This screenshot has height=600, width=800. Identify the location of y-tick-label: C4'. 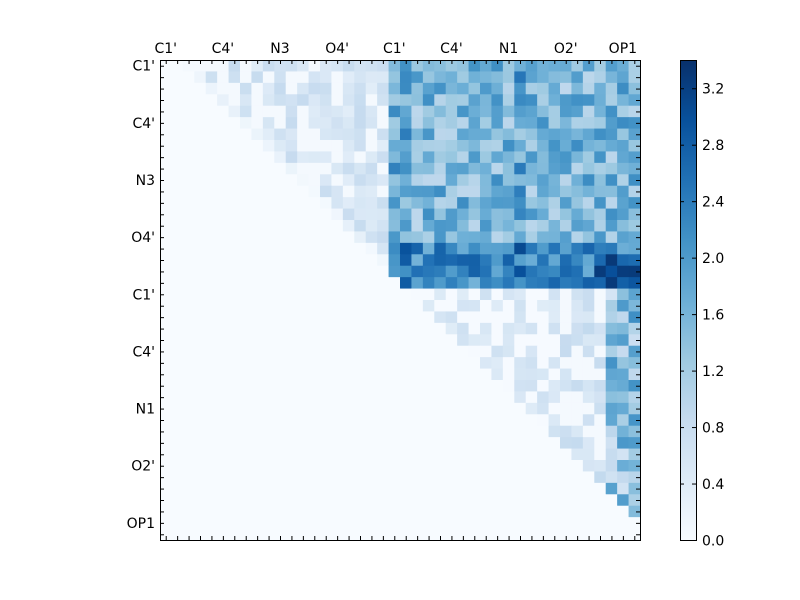
(143, 352).